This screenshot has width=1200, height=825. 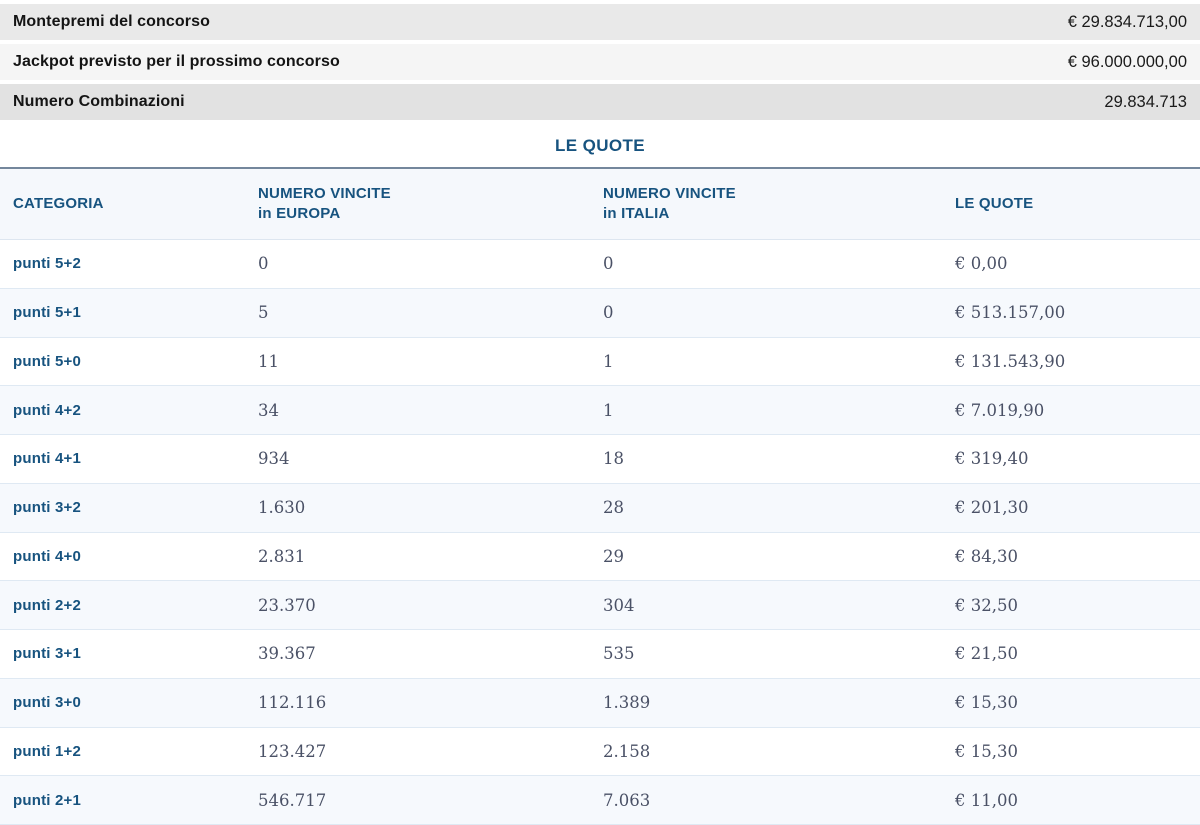 What do you see at coordinates (47, 459) in the screenshot?
I see `cell-category: punti 4+1` at bounding box center [47, 459].